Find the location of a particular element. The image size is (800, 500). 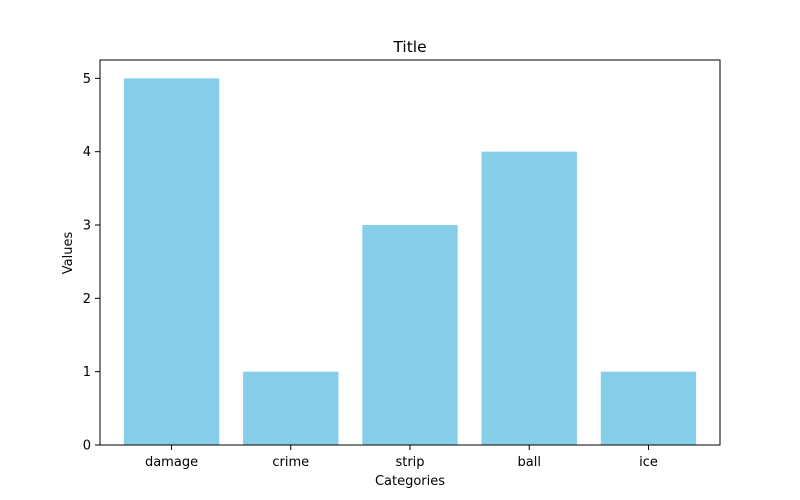

y-axis-label: Values is located at coordinates (68, 253).